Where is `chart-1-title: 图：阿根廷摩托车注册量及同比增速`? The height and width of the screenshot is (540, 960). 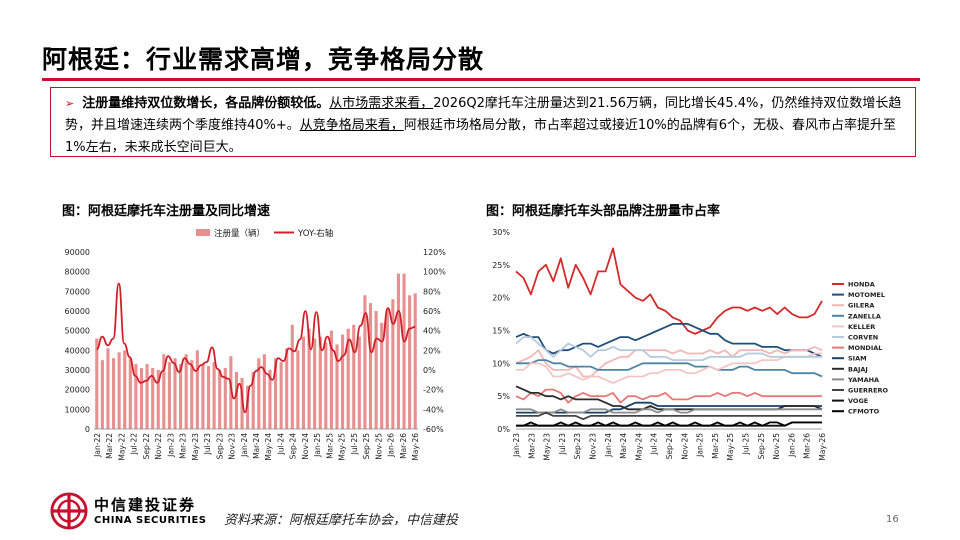 chart-1-title: 图：阿根廷摩托车注册量及同比增速 is located at coordinates (166, 211).